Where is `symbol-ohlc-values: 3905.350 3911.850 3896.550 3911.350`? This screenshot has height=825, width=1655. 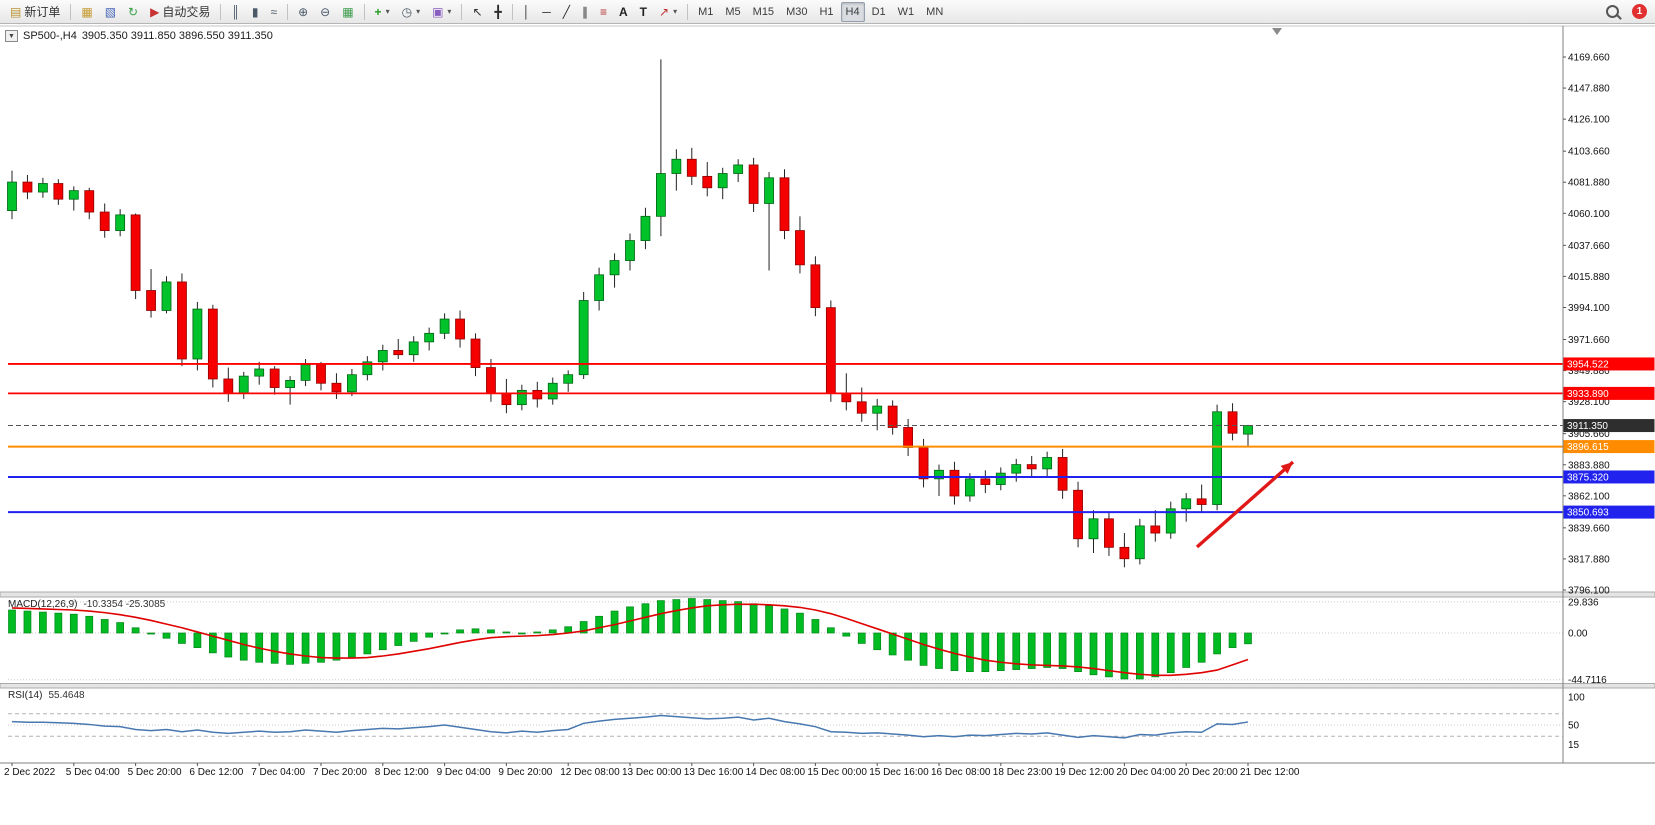 symbol-ohlc-values: 3905.350 3911.850 3896.550 3911.350 is located at coordinates (177, 36).